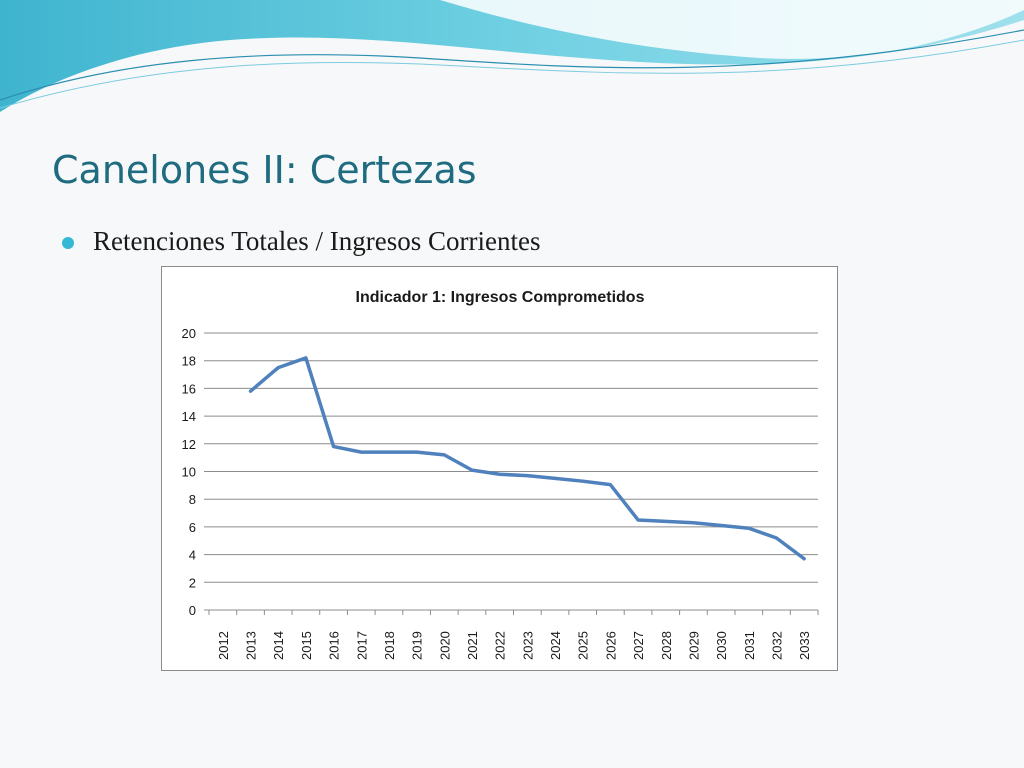 The image size is (1024, 768). I want to click on x-tick-label: 2029, so click(693, 645).